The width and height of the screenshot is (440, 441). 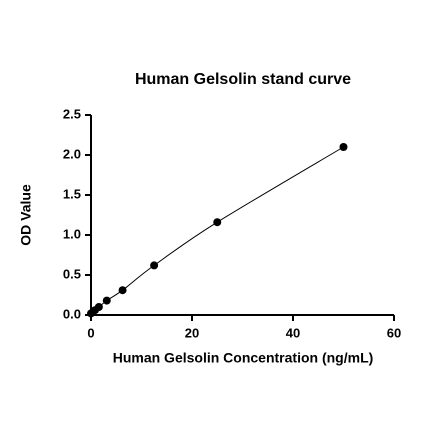 I want to click on x-tick-label: 0, so click(x=90, y=332).